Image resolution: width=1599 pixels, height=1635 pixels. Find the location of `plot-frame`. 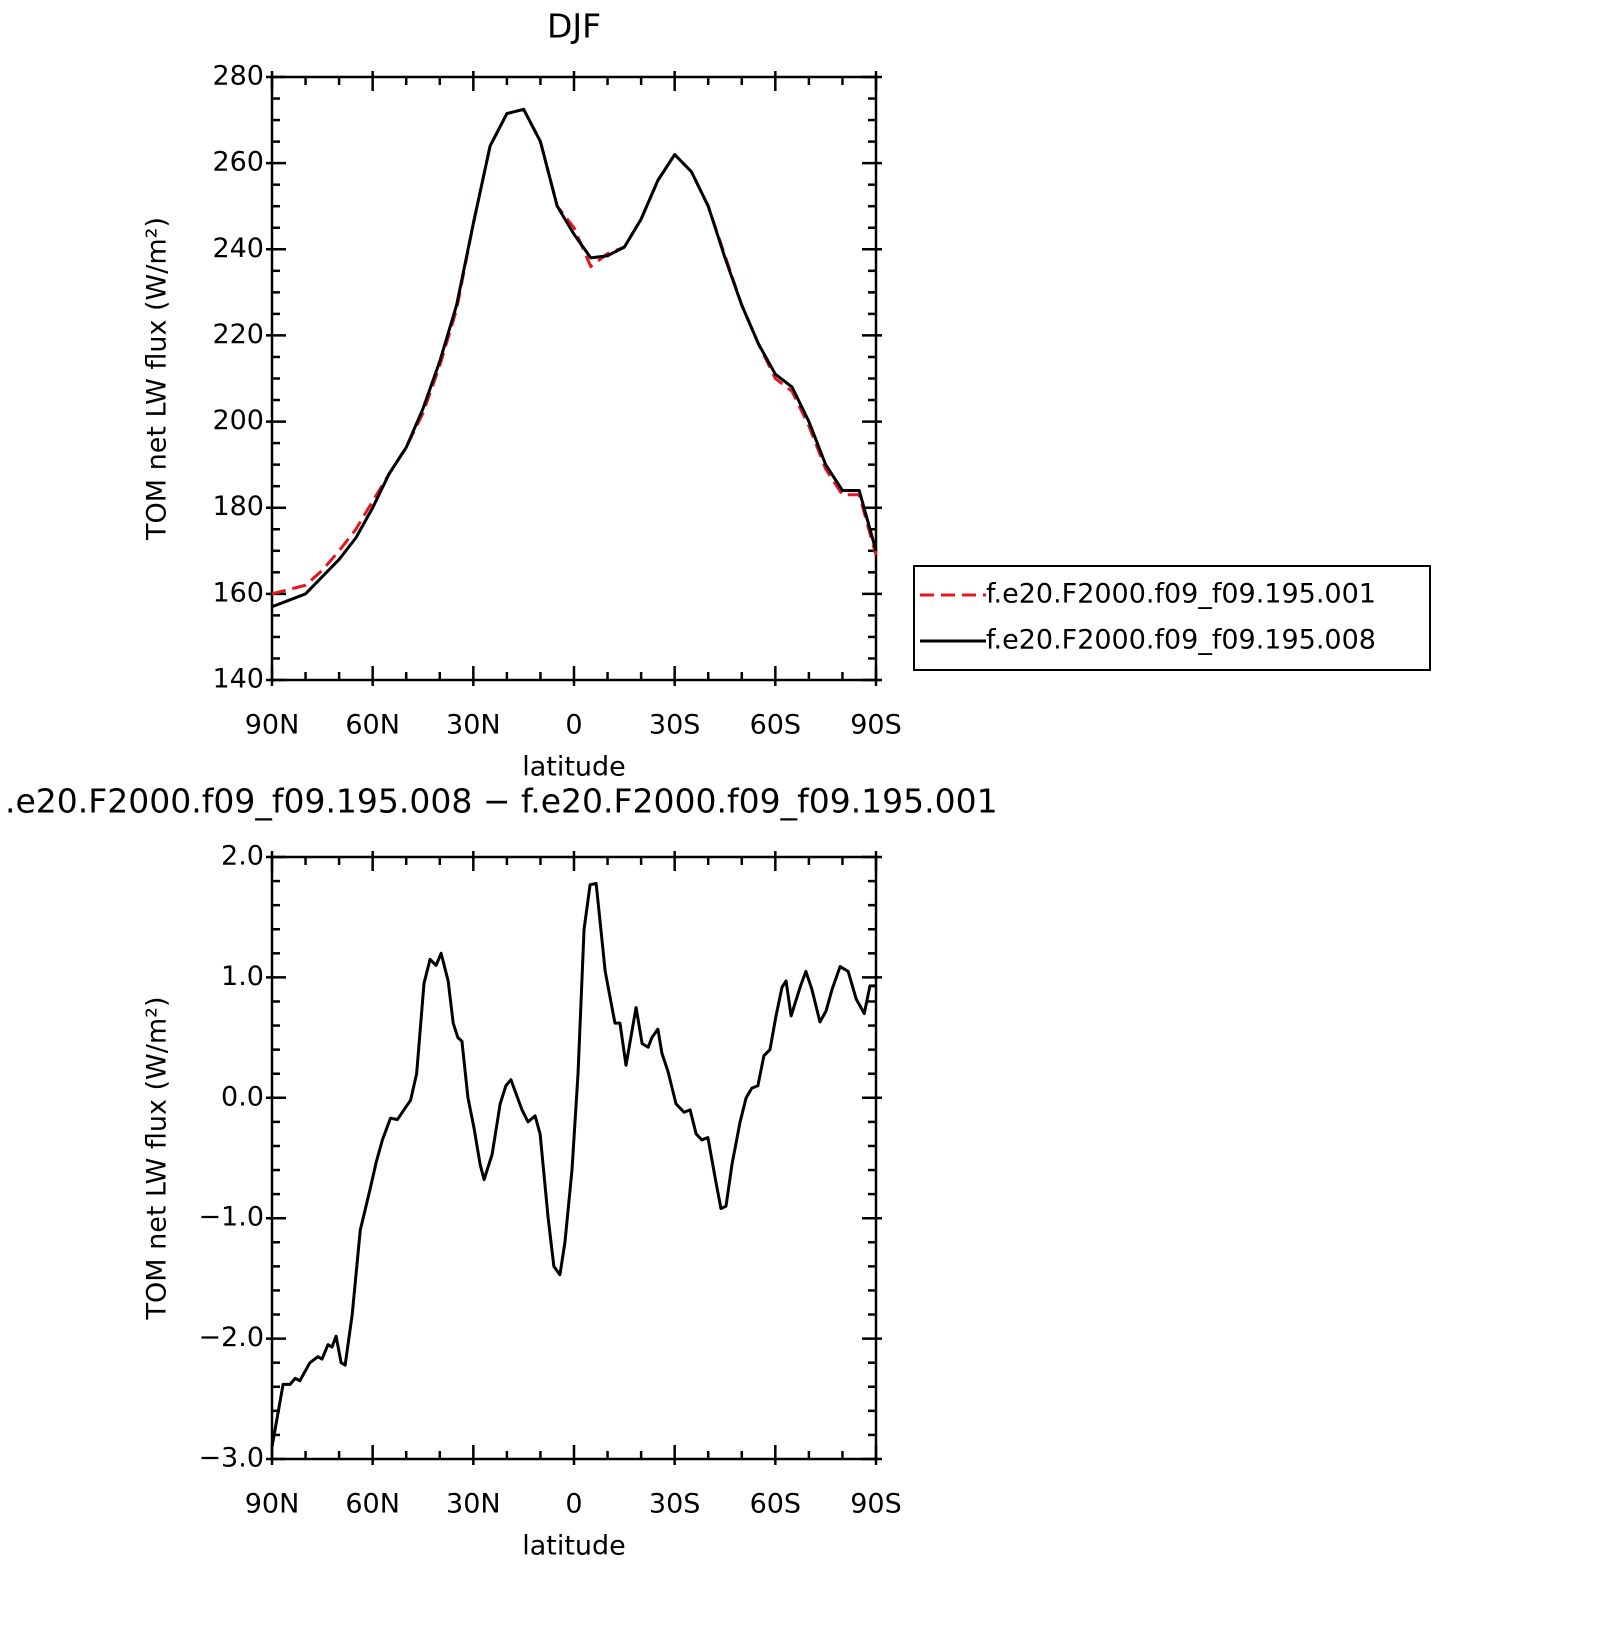

plot-frame is located at coordinates (574, 378).